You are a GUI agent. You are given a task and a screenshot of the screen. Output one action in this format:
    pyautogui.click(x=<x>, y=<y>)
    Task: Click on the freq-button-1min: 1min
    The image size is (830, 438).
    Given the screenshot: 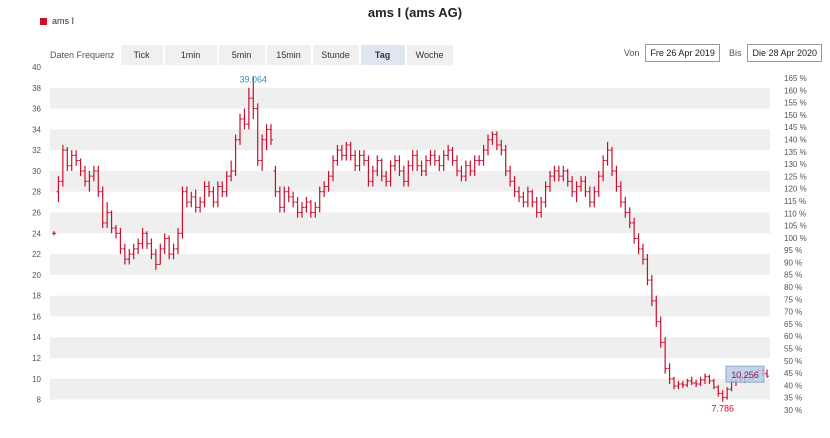 What is the action you would take?
    pyautogui.click(x=190, y=55)
    